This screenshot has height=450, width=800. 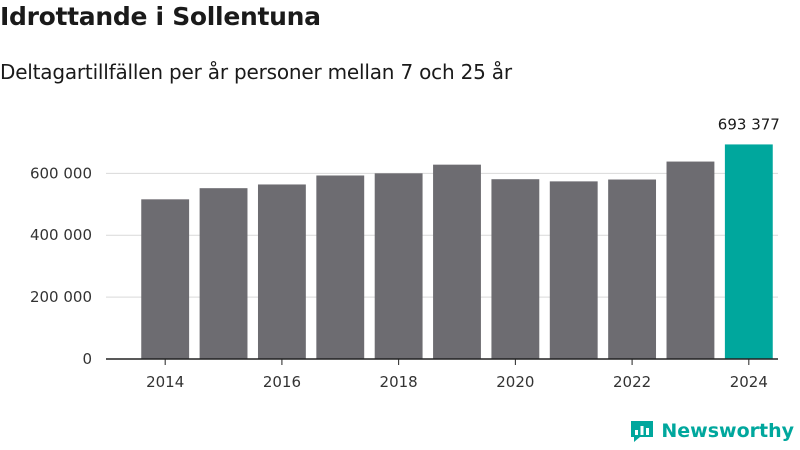 What do you see at coordinates (398, 266) in the screenshot?
I see `bar-2018` at bounding box center [398, 266].